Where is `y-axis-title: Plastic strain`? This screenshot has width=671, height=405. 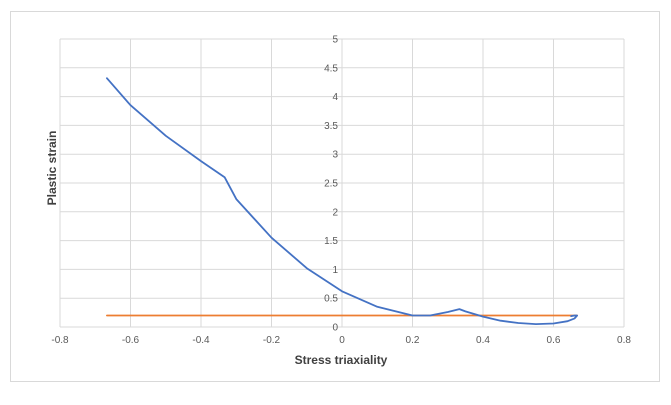
y-axis-title: Plastic strain is located at coordinates (52, 168).